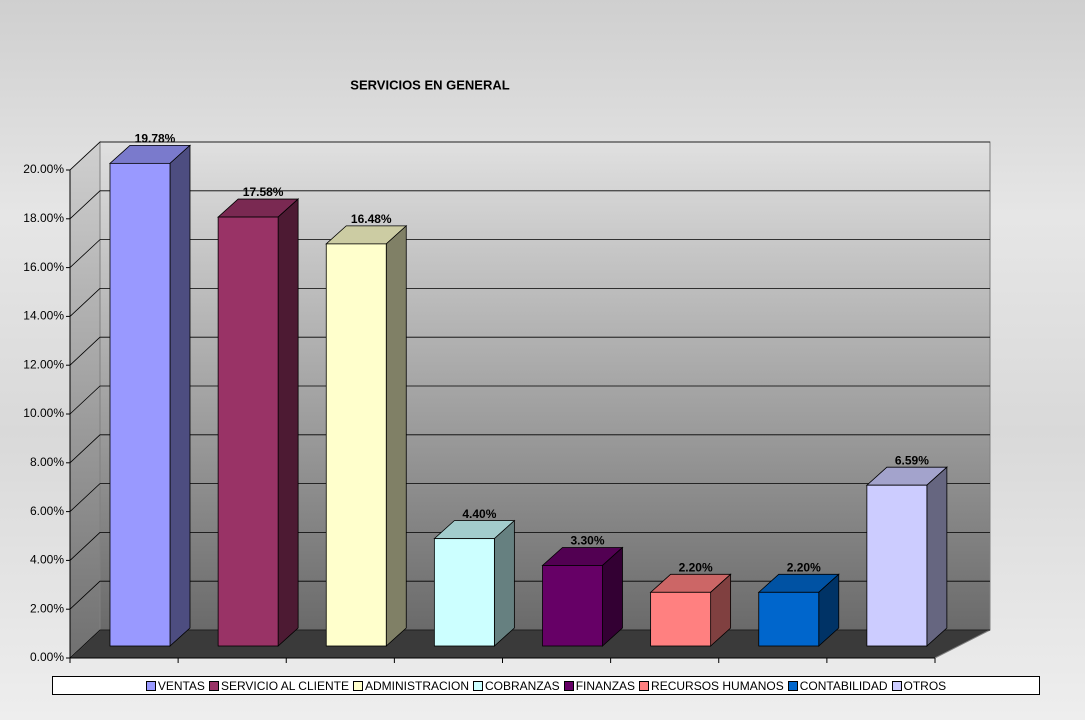 This screenshot has height=720, width=1085. I want to click on floor, so click(529, 644).